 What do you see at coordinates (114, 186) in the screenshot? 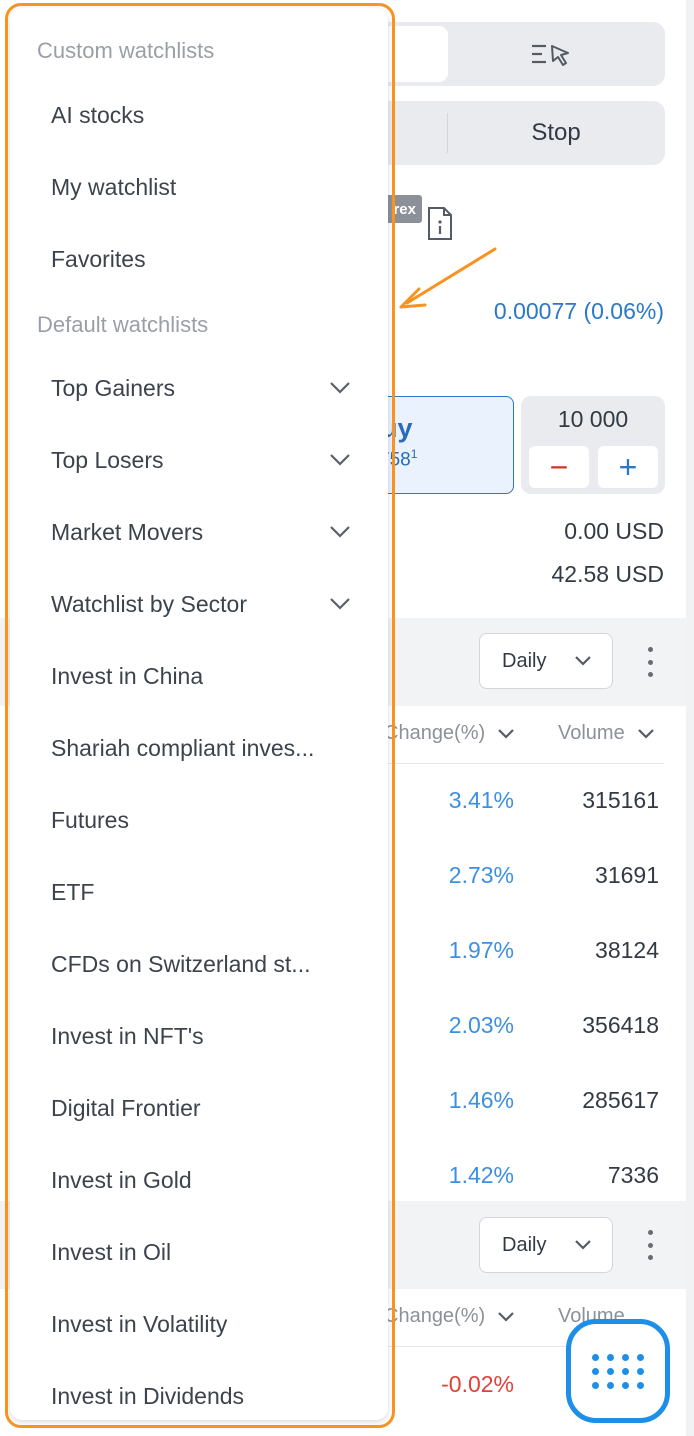
I see `watchlist-item-label: My watchlist` at bounding box center [114, 186].